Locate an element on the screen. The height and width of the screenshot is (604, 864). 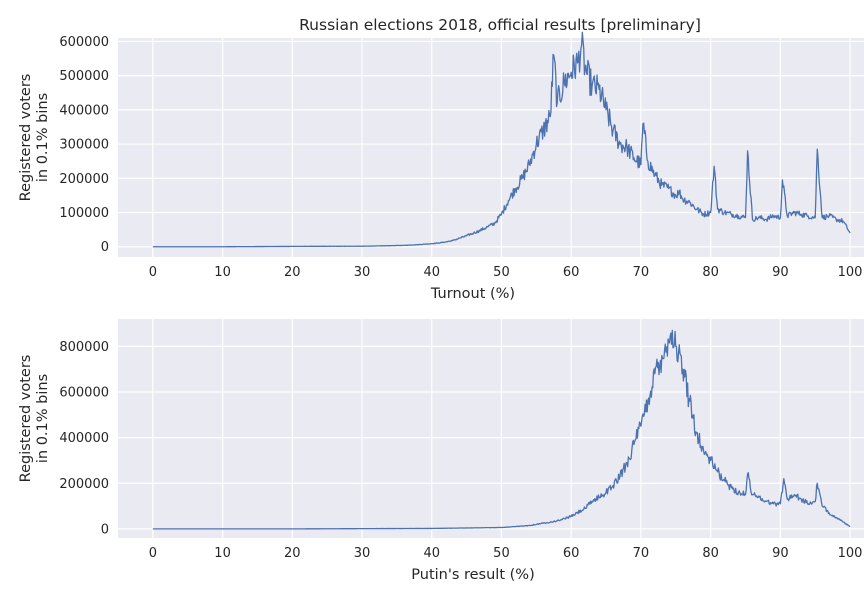
y-tick-label: 300000 is located at coordinates (84, 145).